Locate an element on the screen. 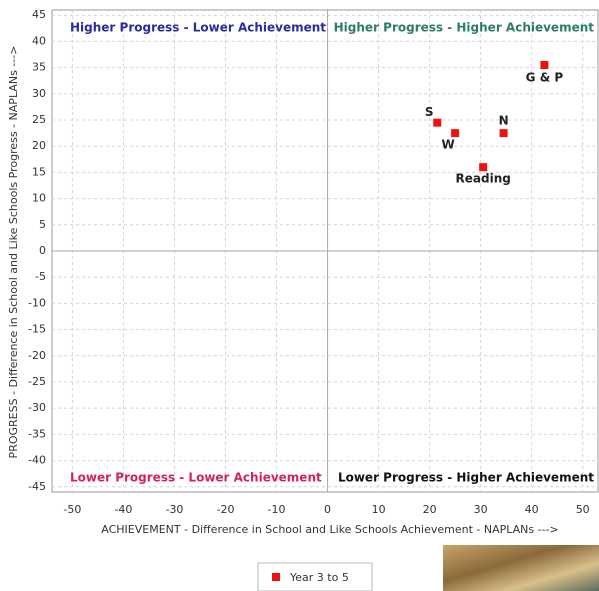 This screenshot has width=599, height=591. legend-label: Year 3 to 5 is located at coordinates (319, 577).